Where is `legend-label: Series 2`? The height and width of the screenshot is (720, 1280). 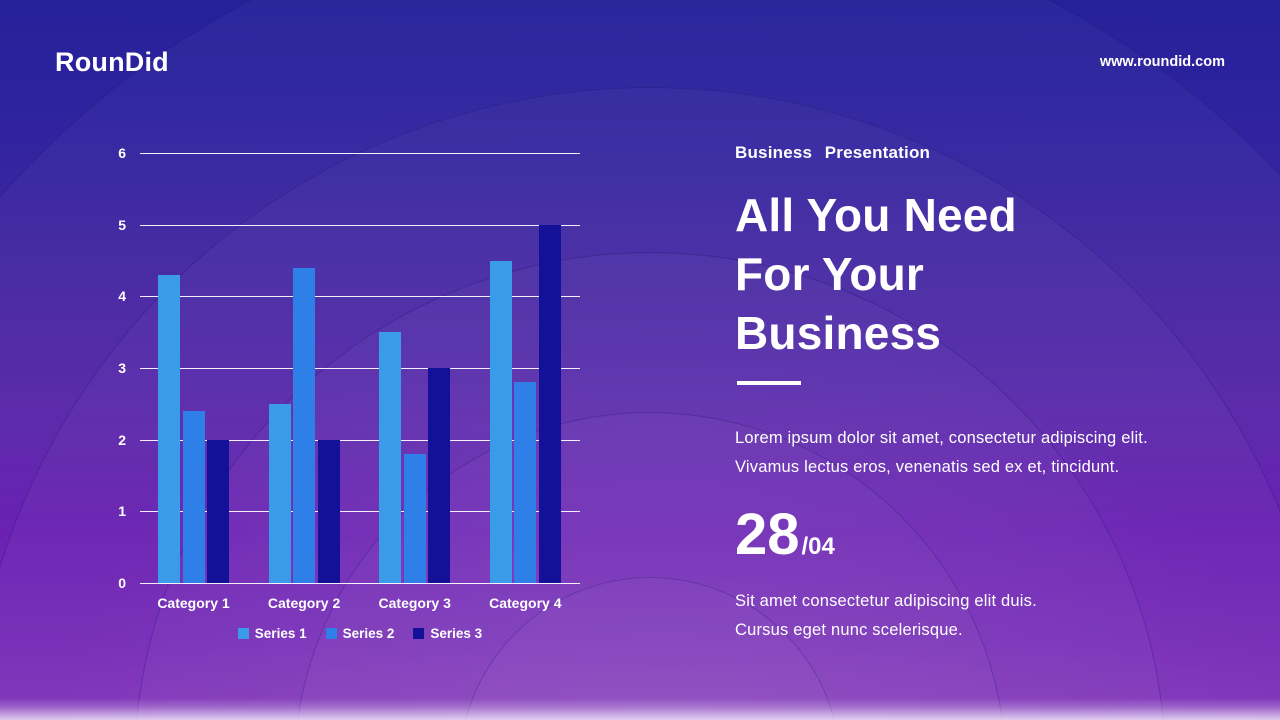
legend-label: Series 2 is located at coordinates (368, 633).